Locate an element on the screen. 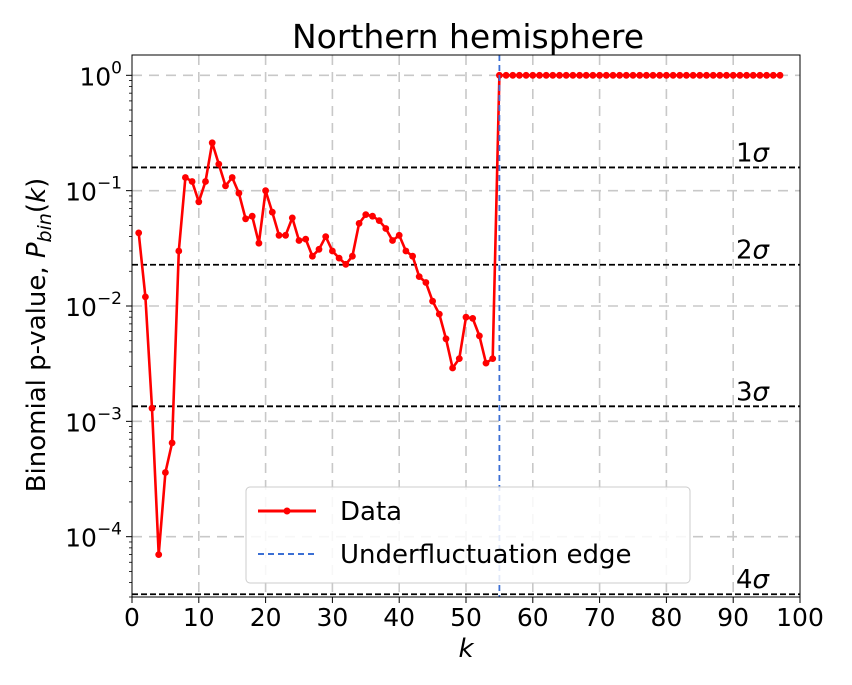  y-tick-label: 10⁻¹ is located at coordinates (93, 190).